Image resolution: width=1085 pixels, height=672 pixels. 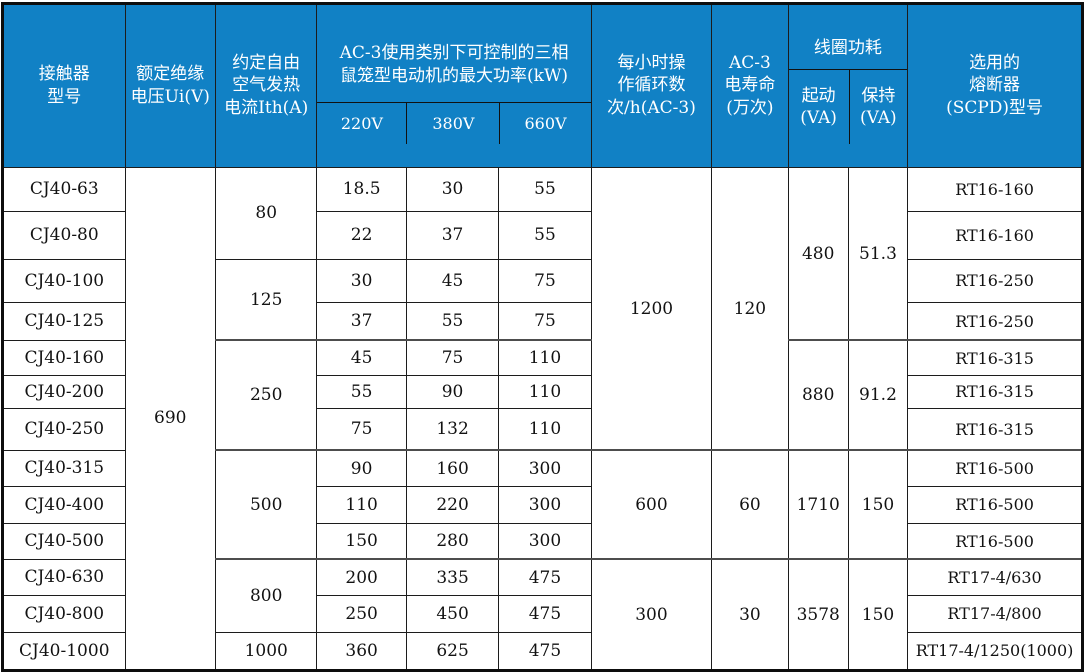 I want to click on cell-electrical-life: 120, so click(x=750, y=308).